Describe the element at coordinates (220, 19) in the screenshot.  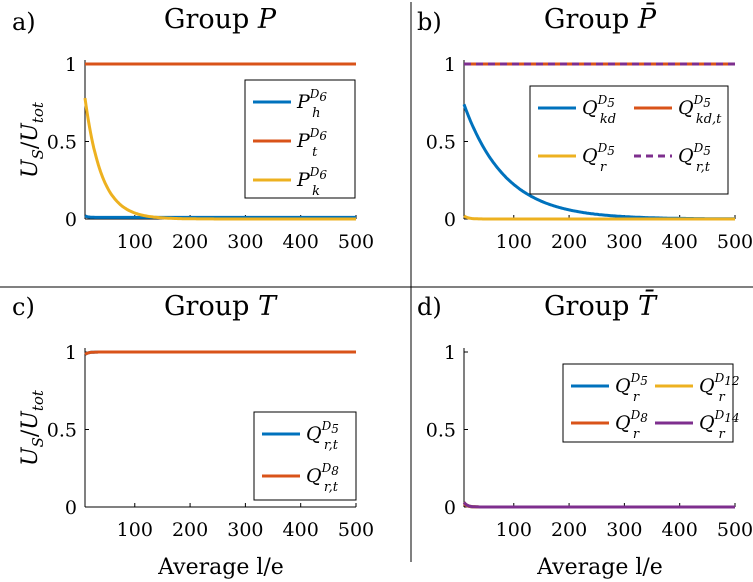
I see `chart-title: Group P` at that location.